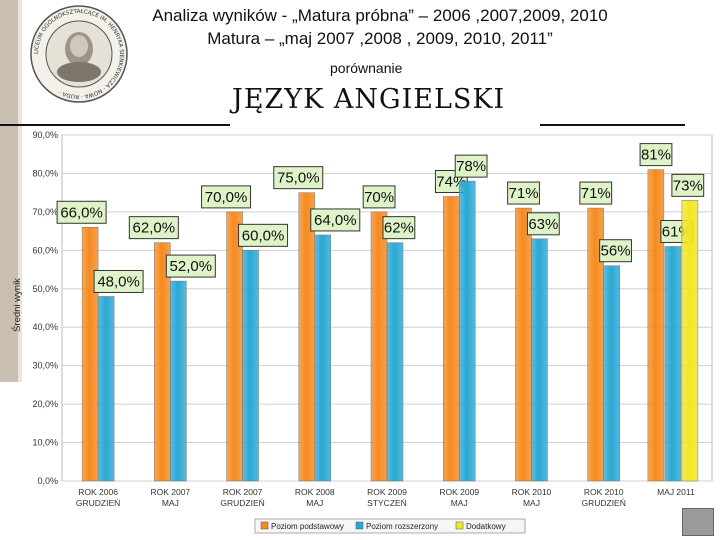 This screenshot has height=540, width=720. I want to click on data-label: 70%, so click(379, 197).